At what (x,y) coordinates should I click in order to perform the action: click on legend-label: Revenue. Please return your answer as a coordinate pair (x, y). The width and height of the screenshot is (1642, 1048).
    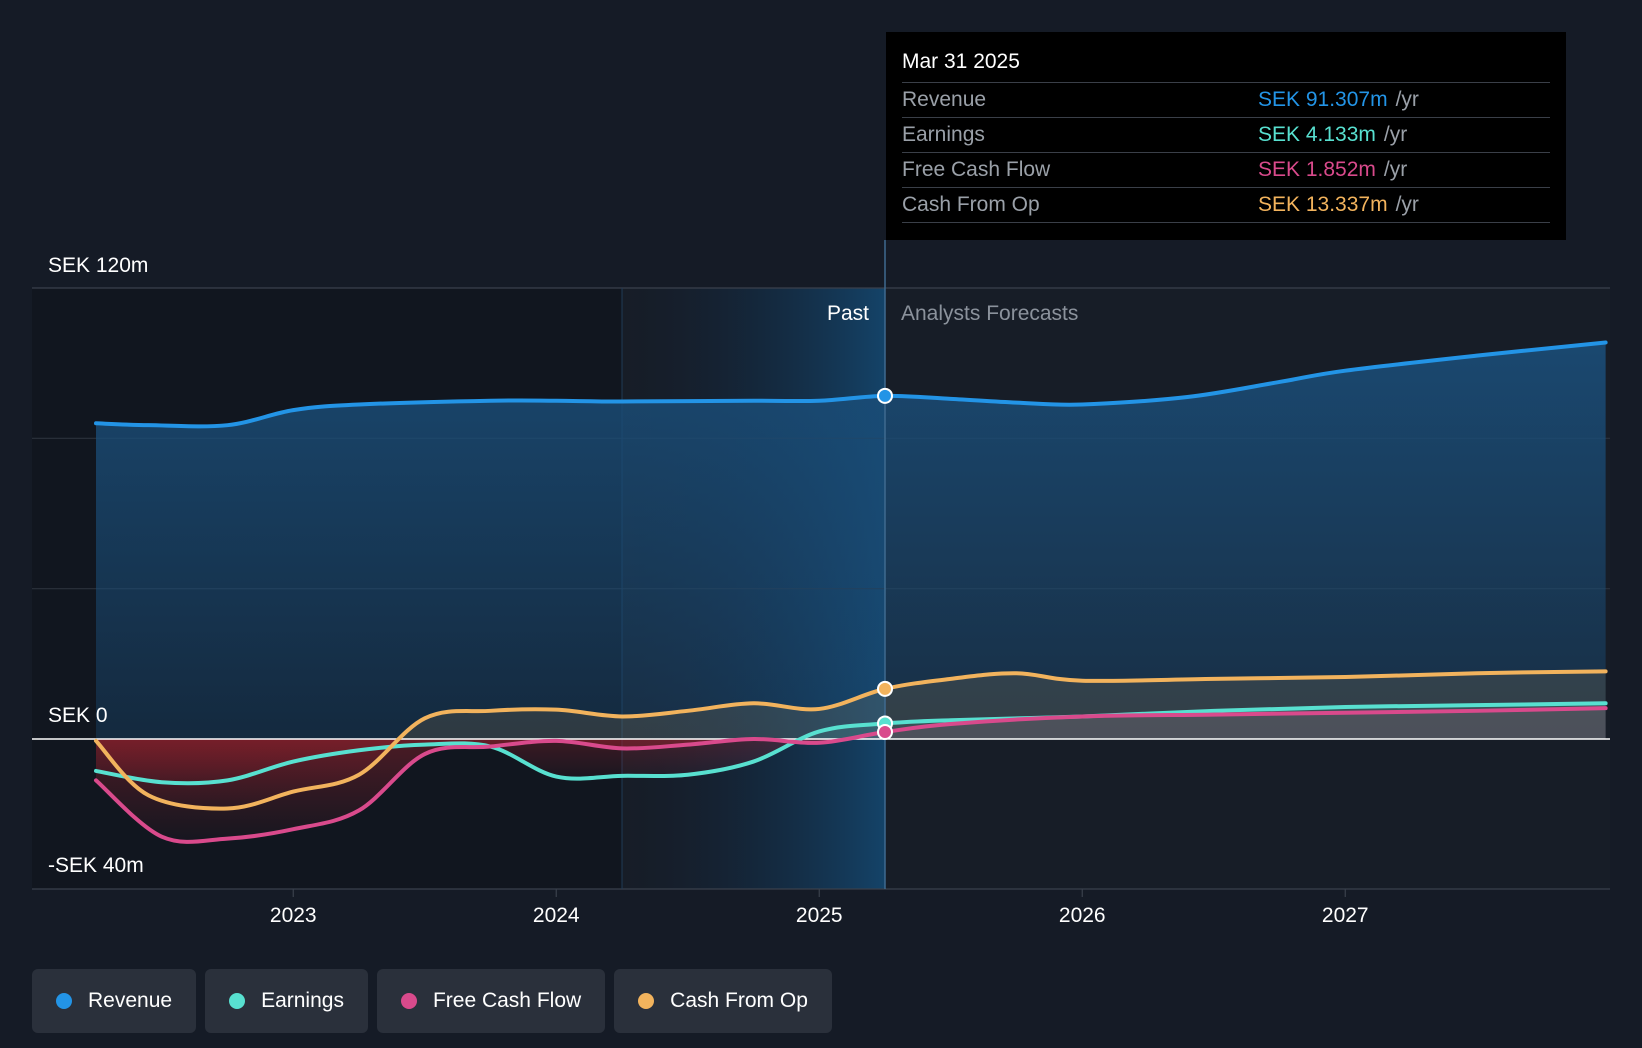
    Looking at the image, I should click on (130, 1000).